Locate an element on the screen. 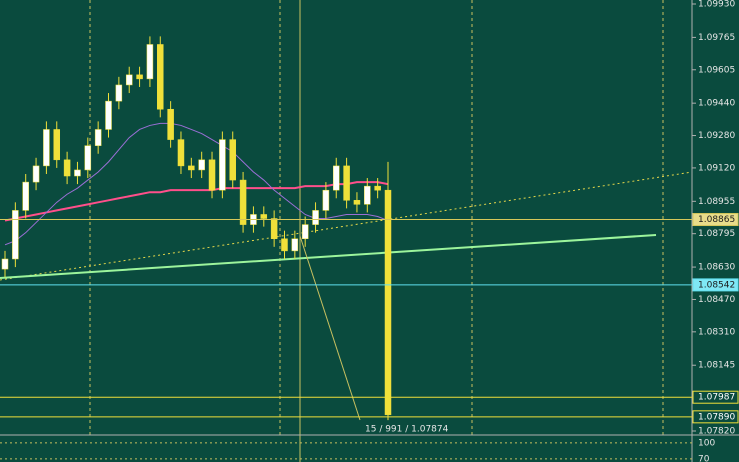 This screenshot has width=739, height=462. annotation: 15 / 991 / 1.07874 is located at coordinates (407, 430).